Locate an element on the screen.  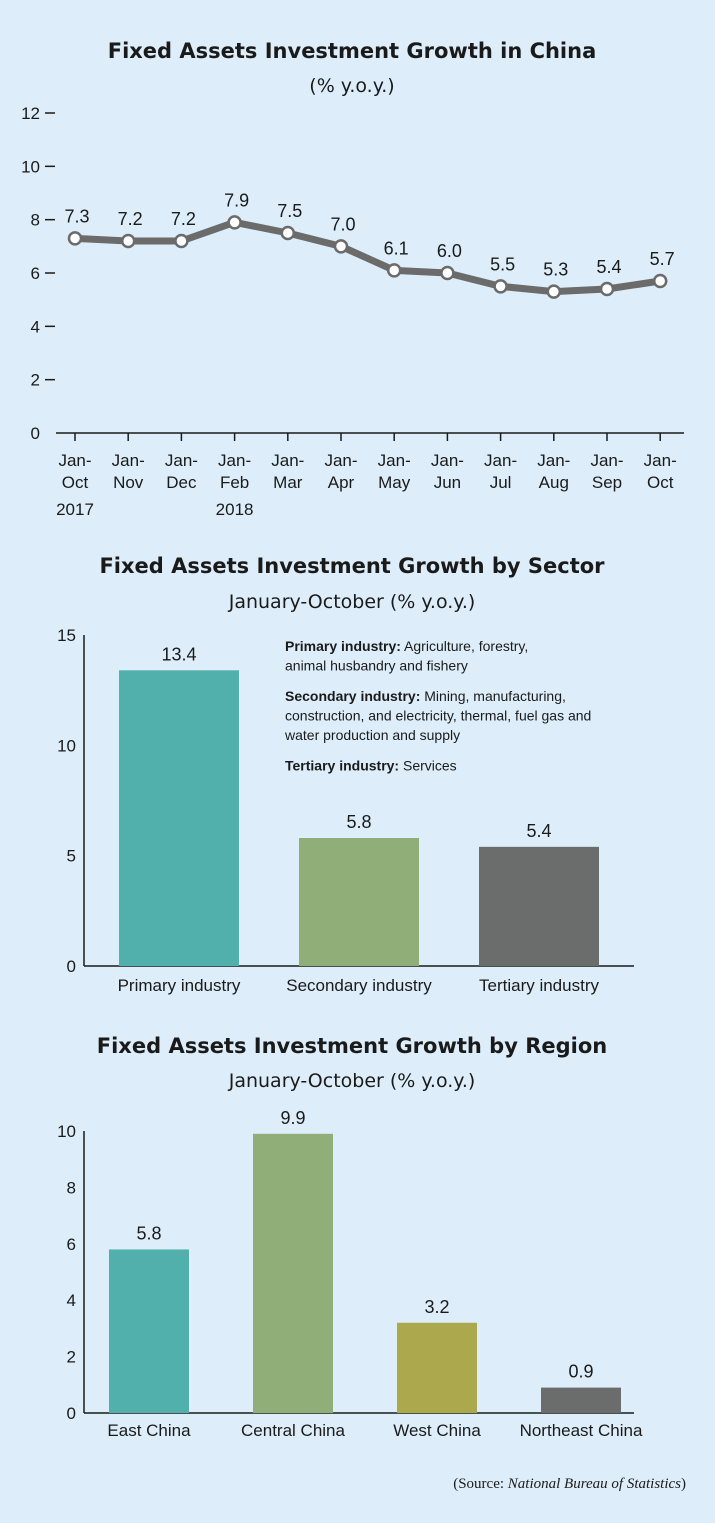
x-tick-label-line2: Feb is located at coordinates (234, 482).